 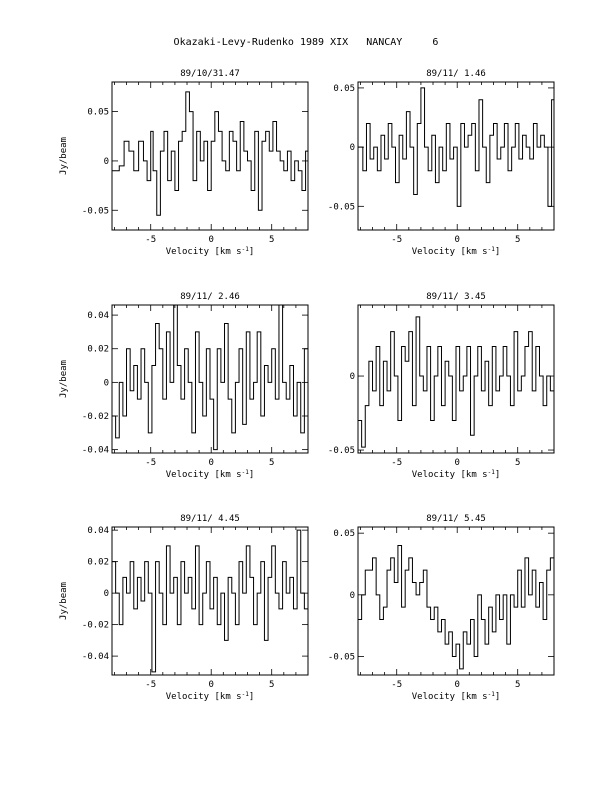 What do you see at coordinates (456, 519) in the screenshot?
I see `panel-title: 89/11/ 5.45` at bounding box center [456, 519].